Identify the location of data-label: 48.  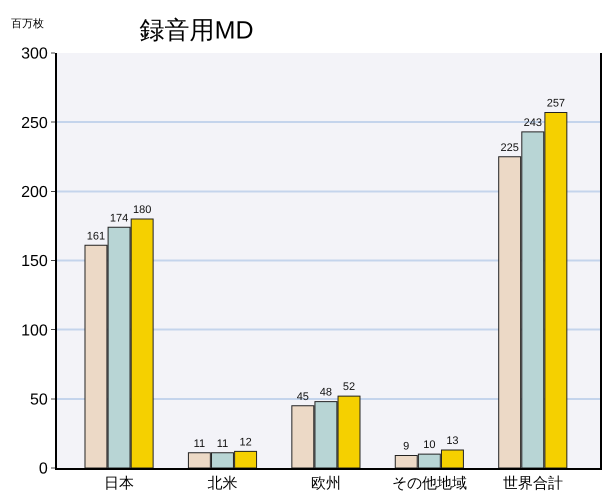
(326, 392).